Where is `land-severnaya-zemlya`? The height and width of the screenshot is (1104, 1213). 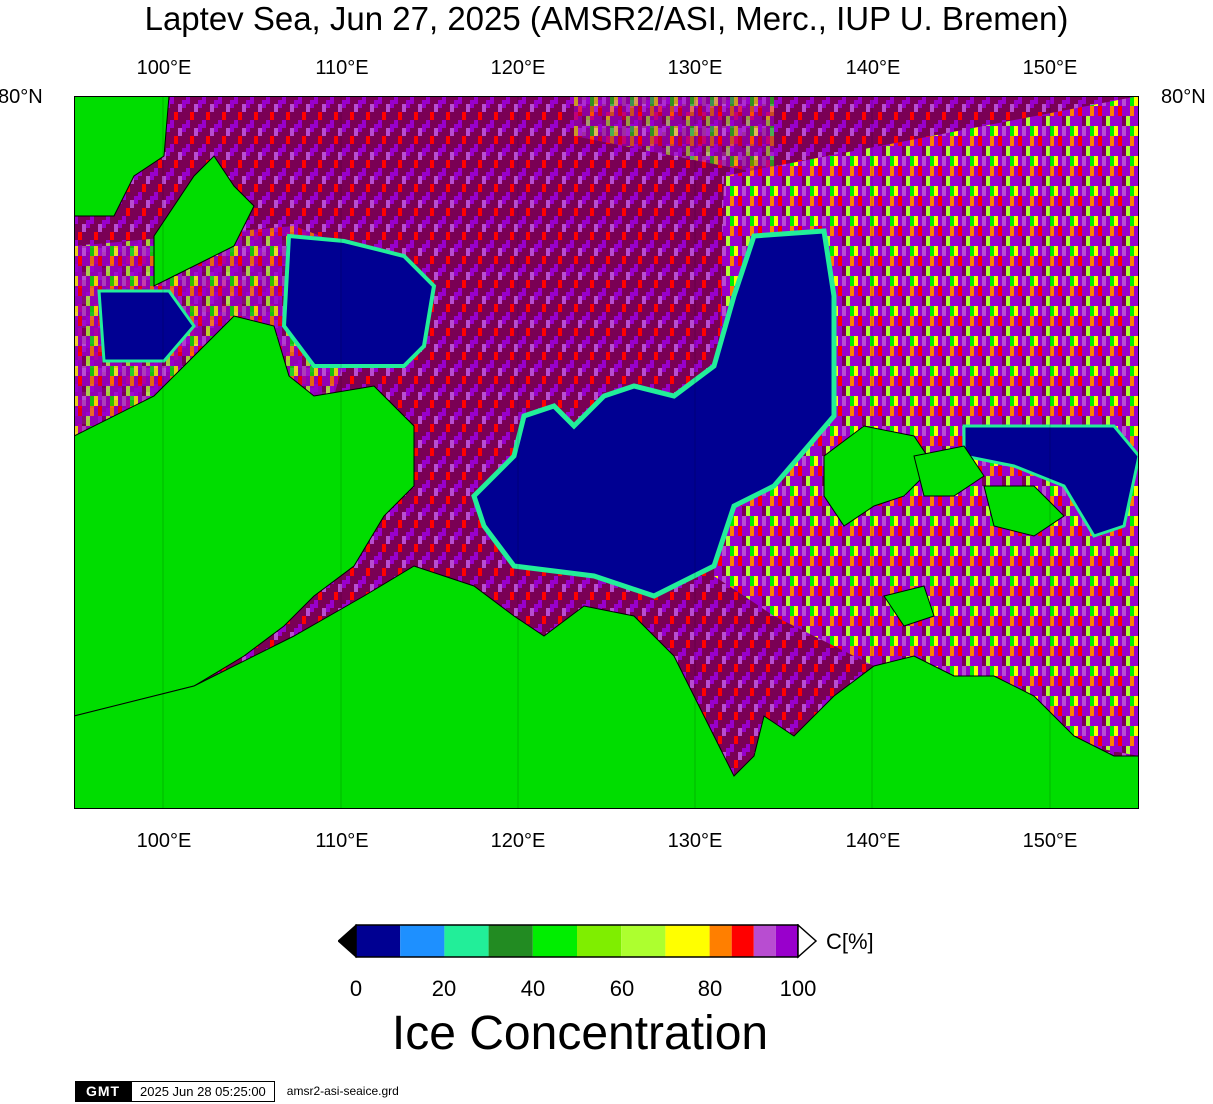
land-severnaya-zemlya is located at coordinates (122, 156).